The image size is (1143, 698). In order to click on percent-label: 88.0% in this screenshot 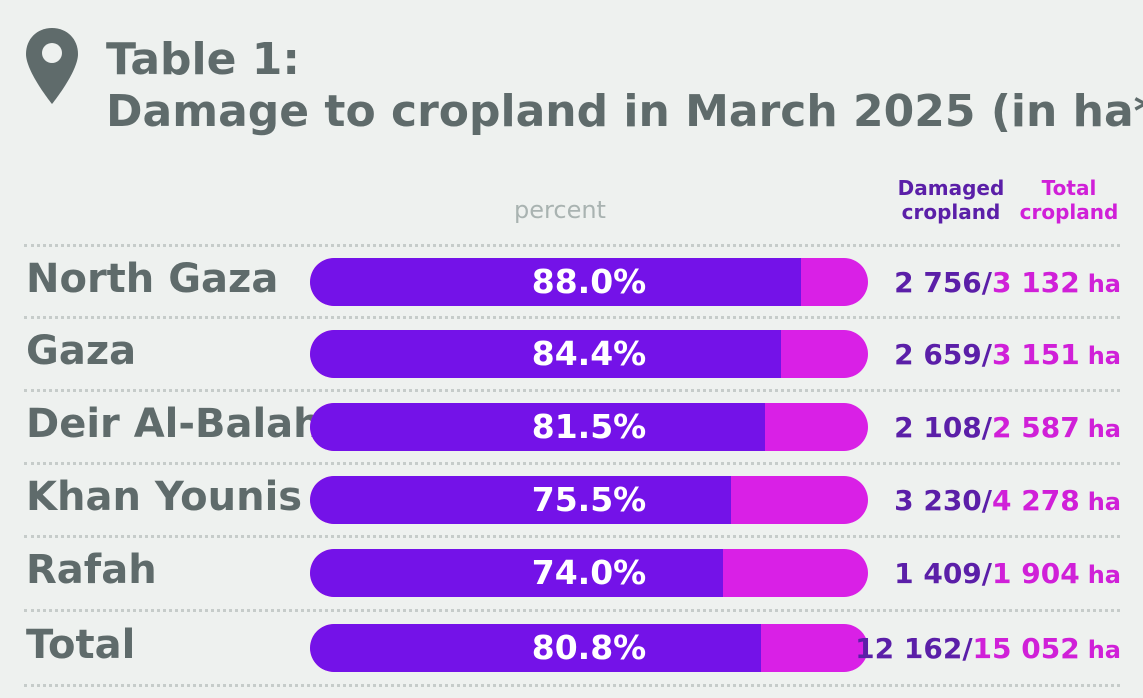, I will do `click(589, 281)`.